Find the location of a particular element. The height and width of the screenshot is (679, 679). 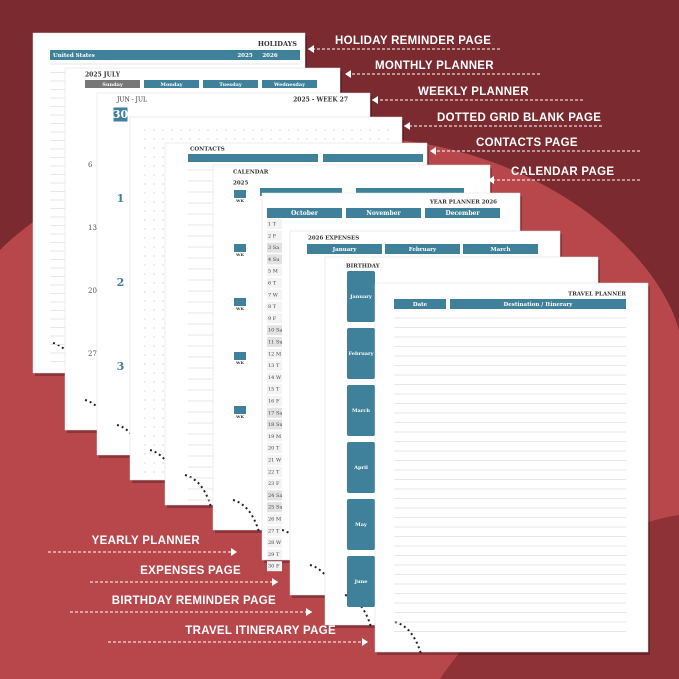

day-label: 22 T is located at coordinates (274, 472).